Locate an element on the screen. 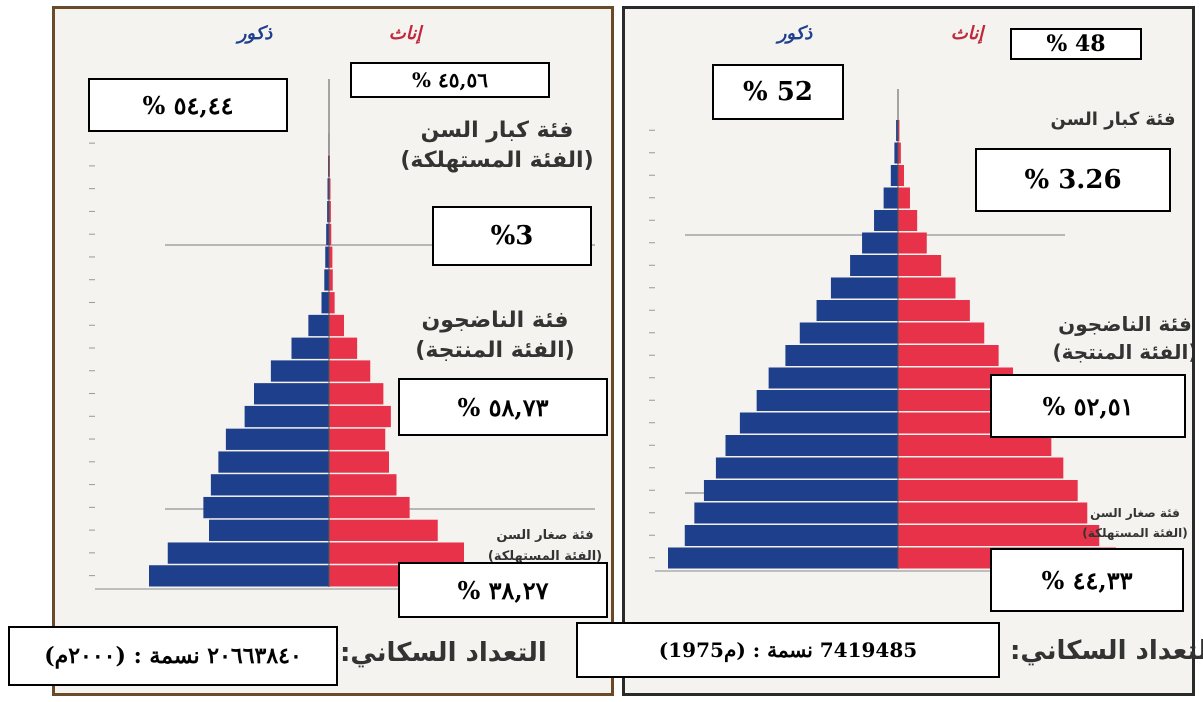  census-label-2000: التعداد السكاني: is located at coordinates (443, 653).